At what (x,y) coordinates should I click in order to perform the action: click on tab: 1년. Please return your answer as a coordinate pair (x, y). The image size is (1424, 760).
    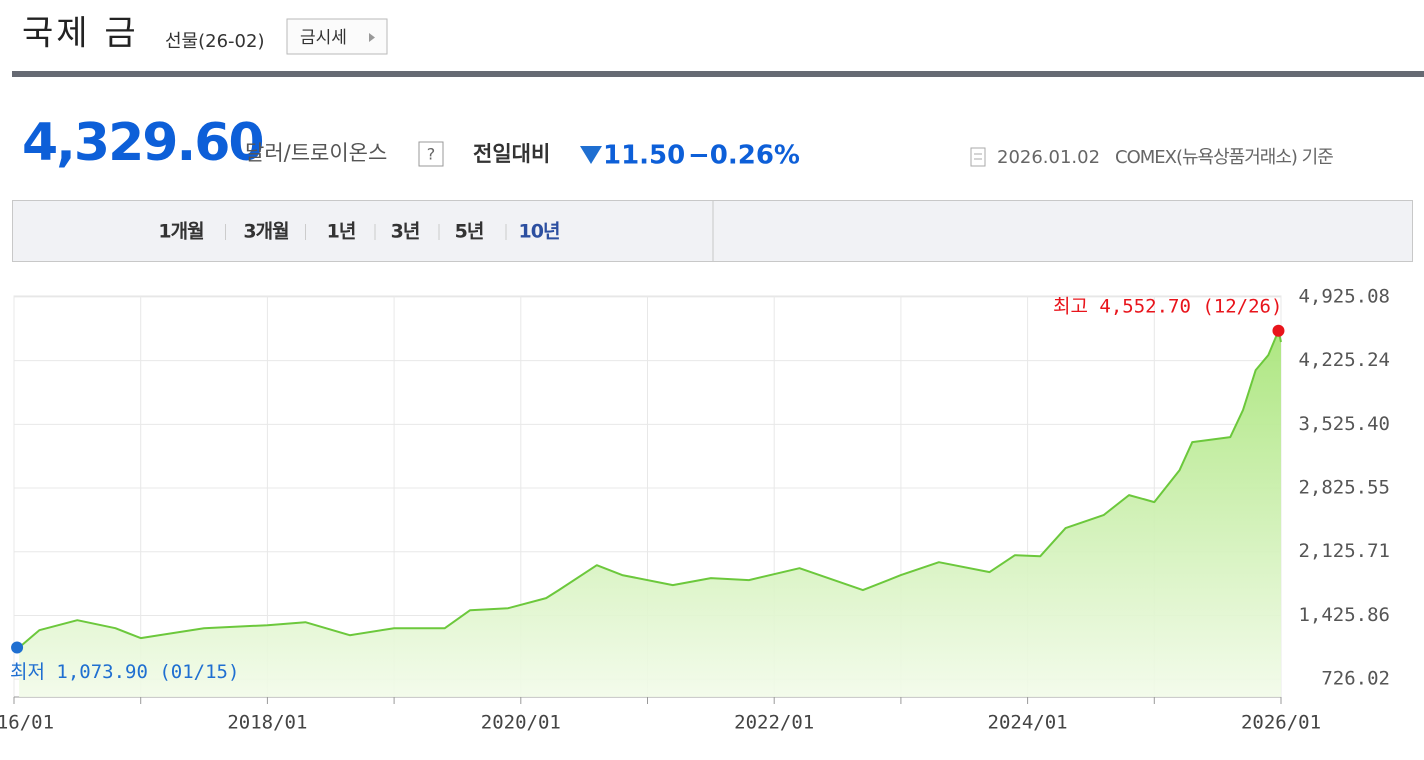
    Looking at the image, I should click on (342, 232).